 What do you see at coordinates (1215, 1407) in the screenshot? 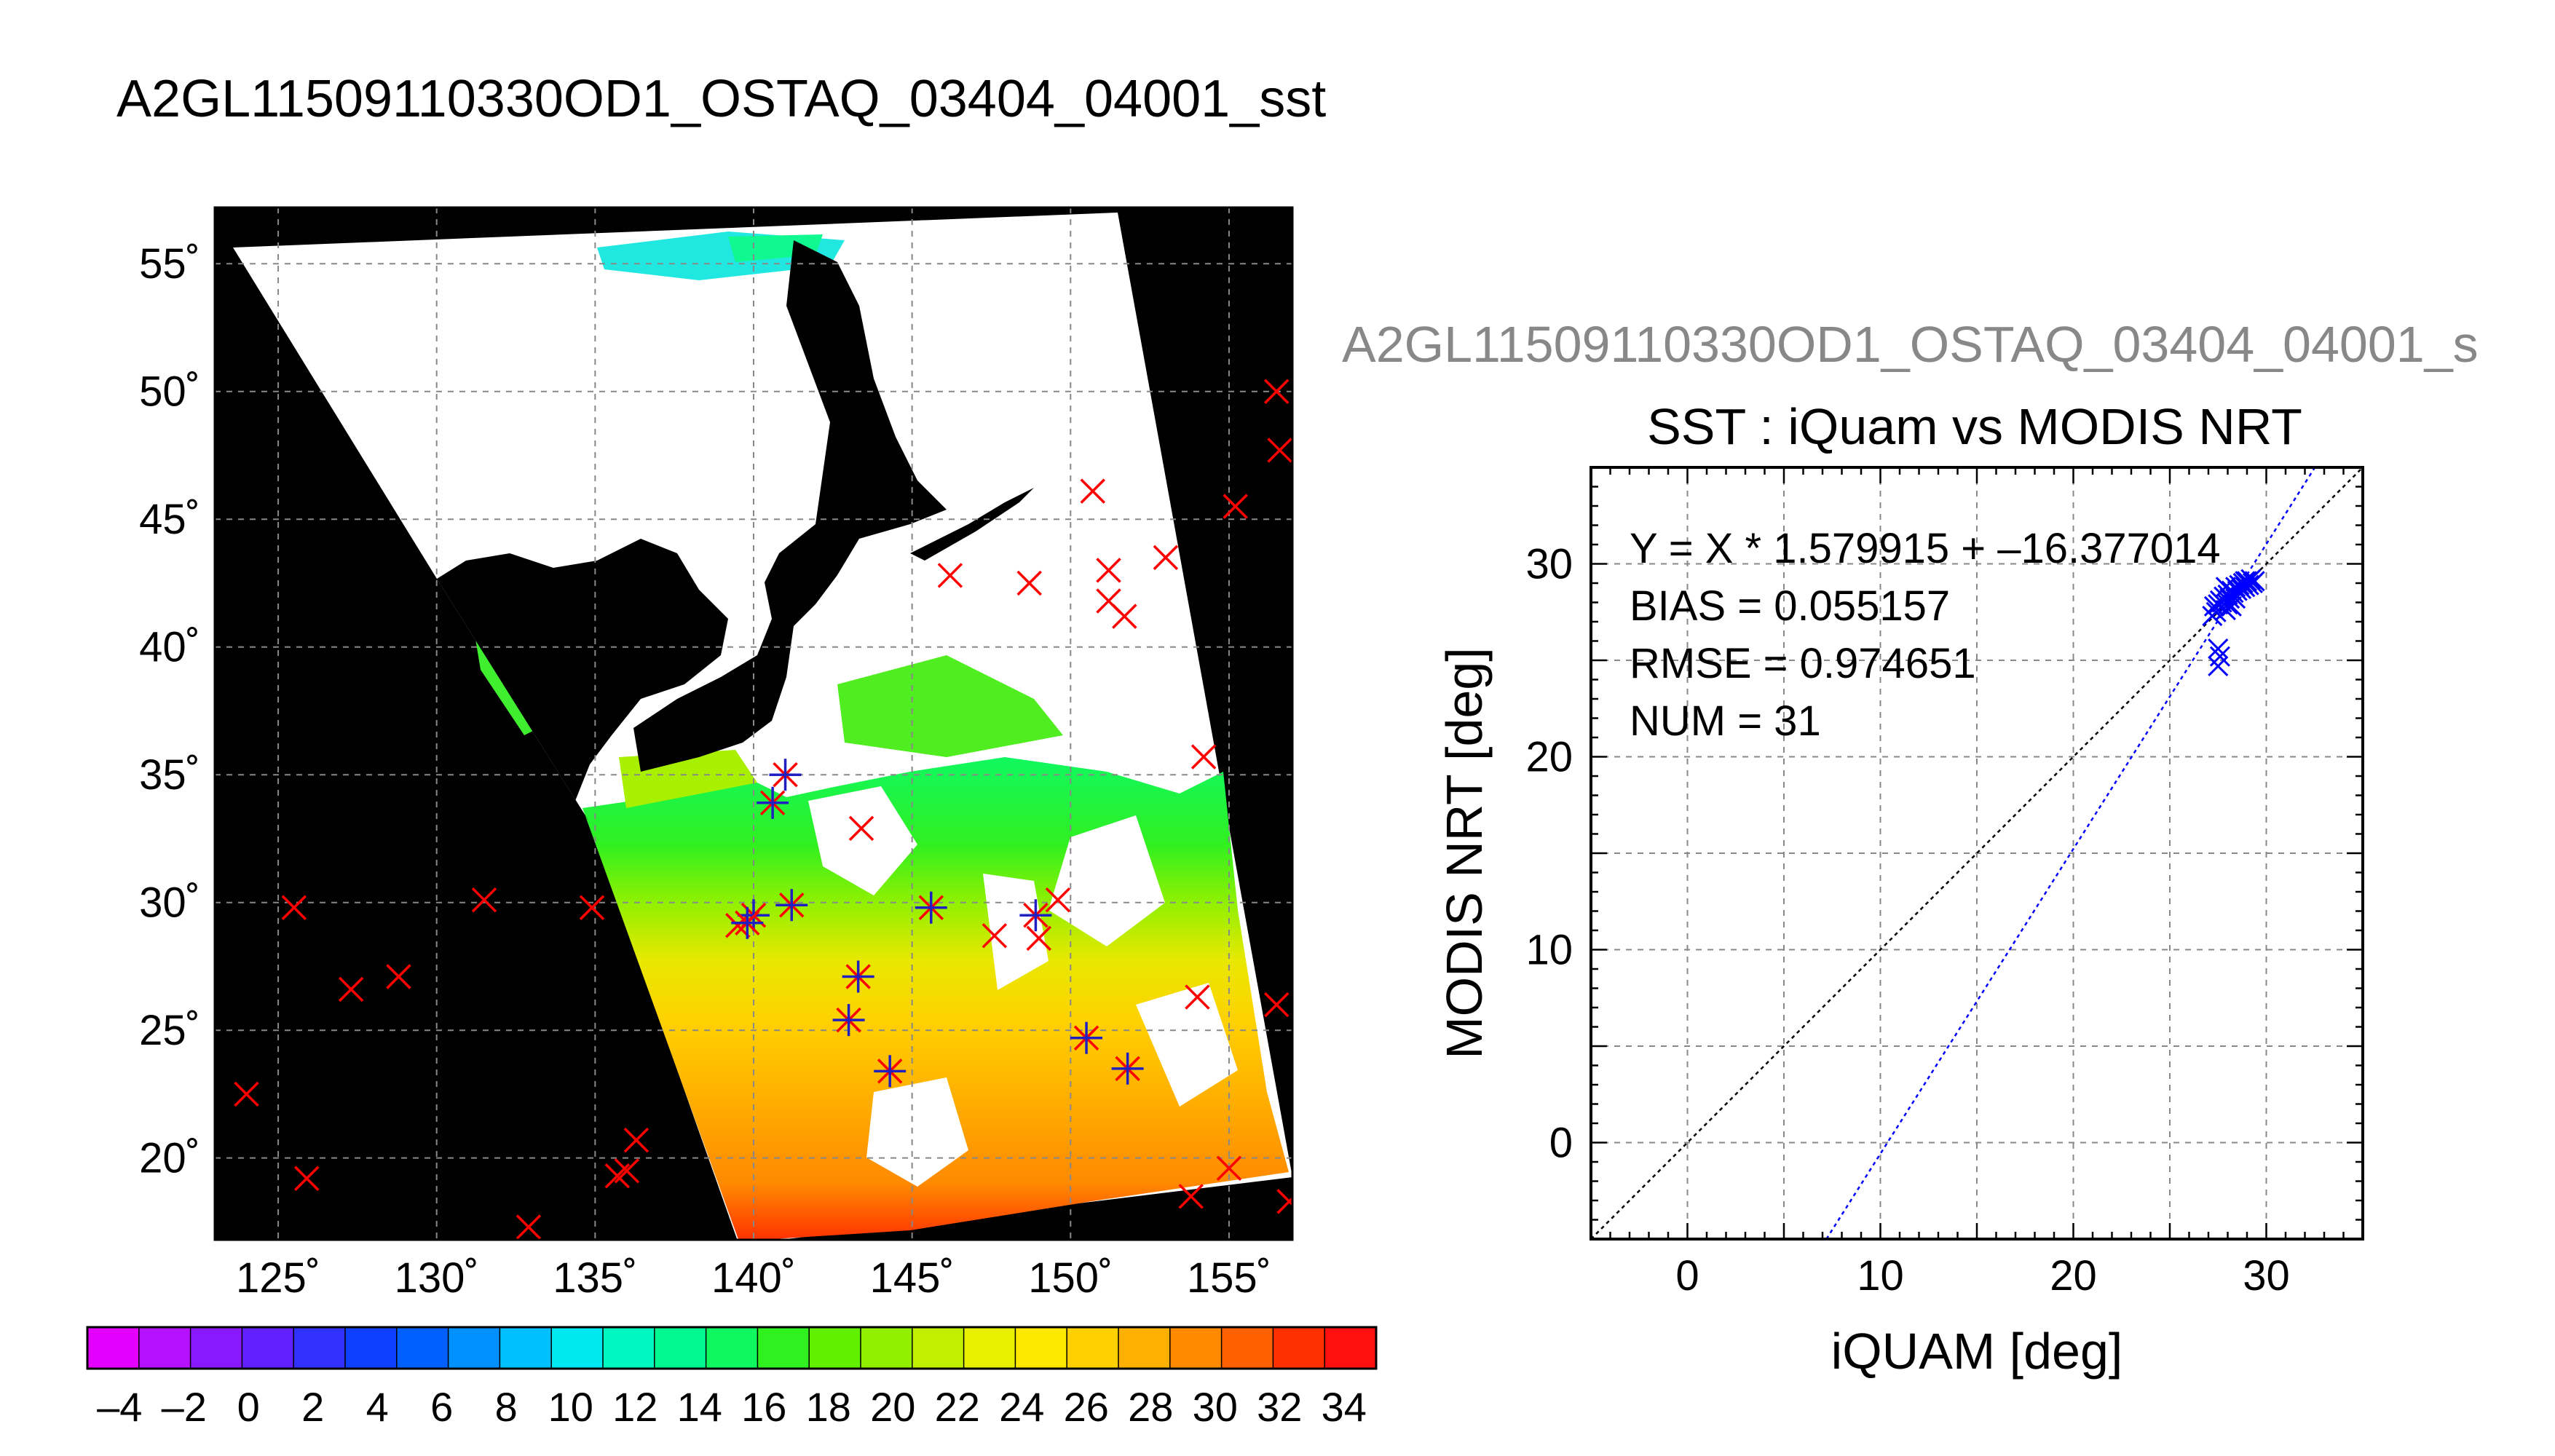
I see `colorbar-tick-label: 30` at bounding box center [1215, 1407].